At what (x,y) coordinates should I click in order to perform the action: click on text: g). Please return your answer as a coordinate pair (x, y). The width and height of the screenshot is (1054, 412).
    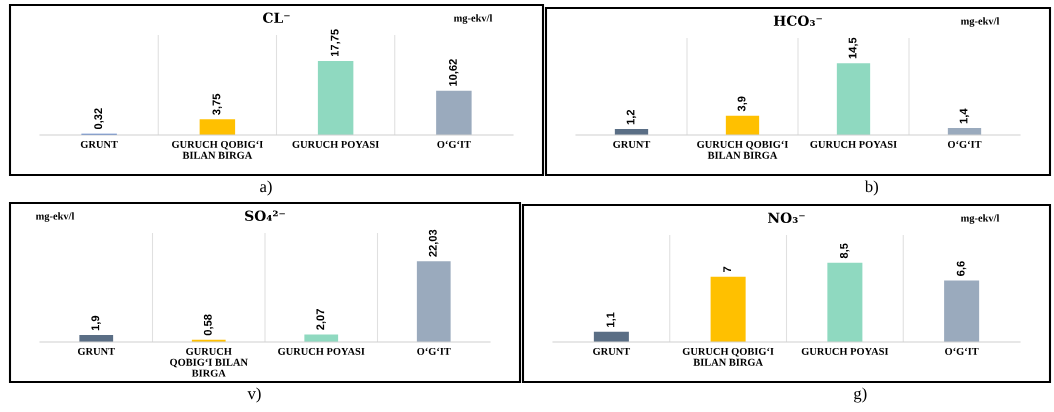
    Looking at the image, I should click on (860, 395).